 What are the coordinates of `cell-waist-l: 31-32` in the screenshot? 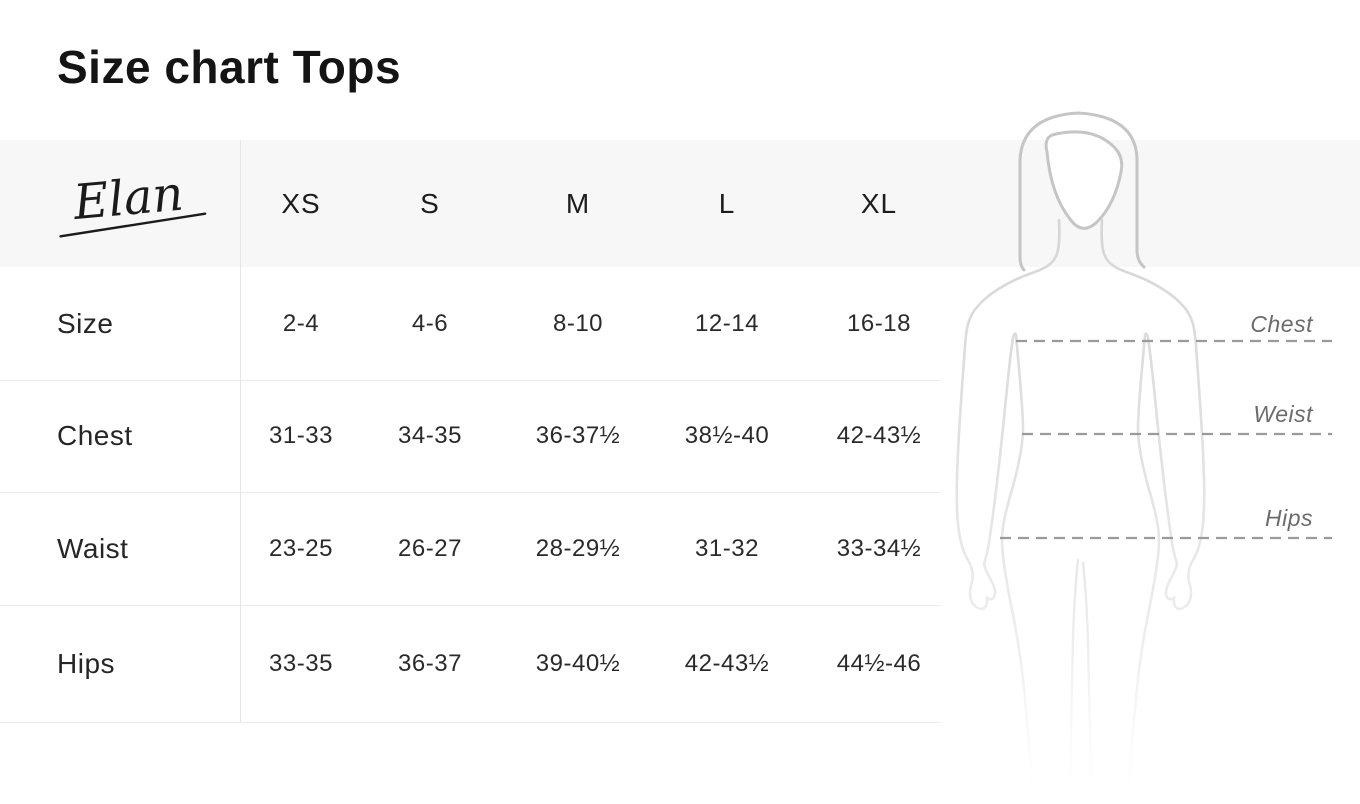 It's located at (727, 548).